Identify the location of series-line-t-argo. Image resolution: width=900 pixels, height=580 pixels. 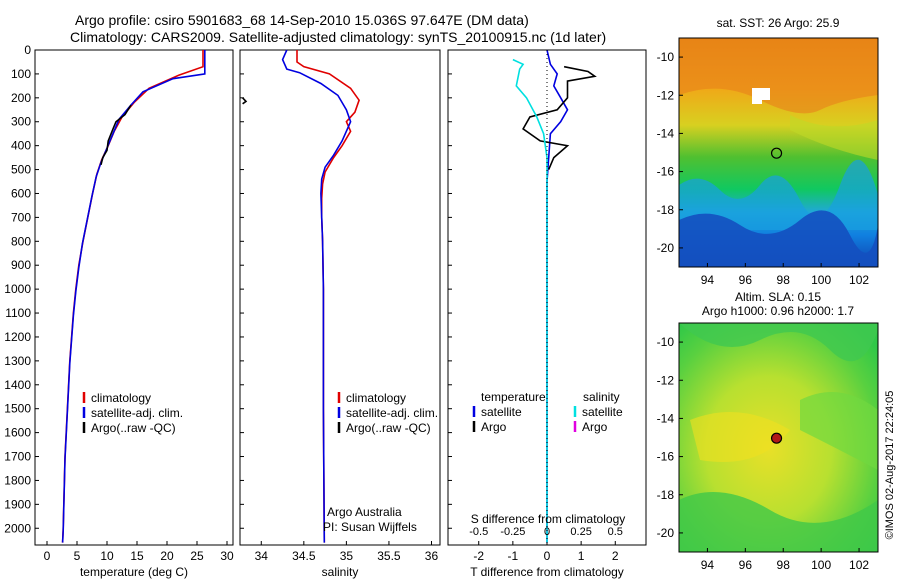
(559, 117).